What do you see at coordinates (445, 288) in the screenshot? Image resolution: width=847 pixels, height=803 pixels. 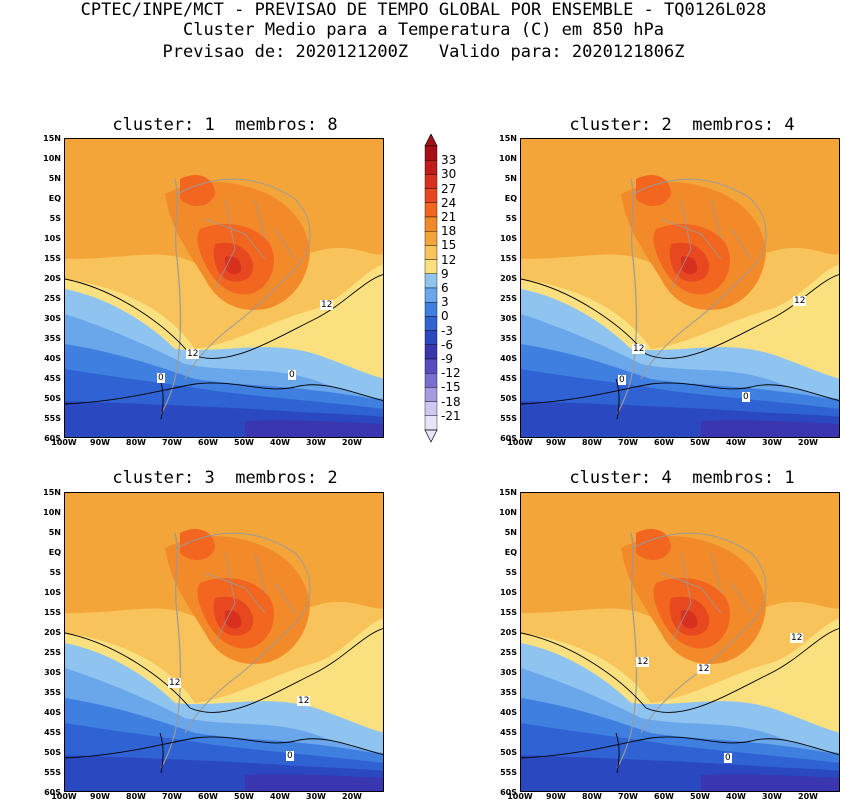 I see `colorbar-level-label: 6` at bounding box center [445, 288].